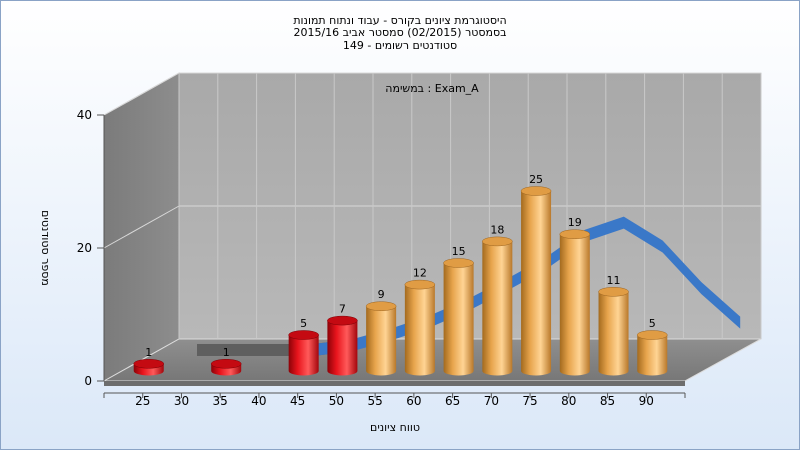 This screenshot has height=450, width=800. What do you see at coordinates (394, 400) in the screenshot?
I see `x-axis-ticks: 25 30 35 40 45 50 55 60 65 70 75 80 85 90` at bounding box center [394, 400].